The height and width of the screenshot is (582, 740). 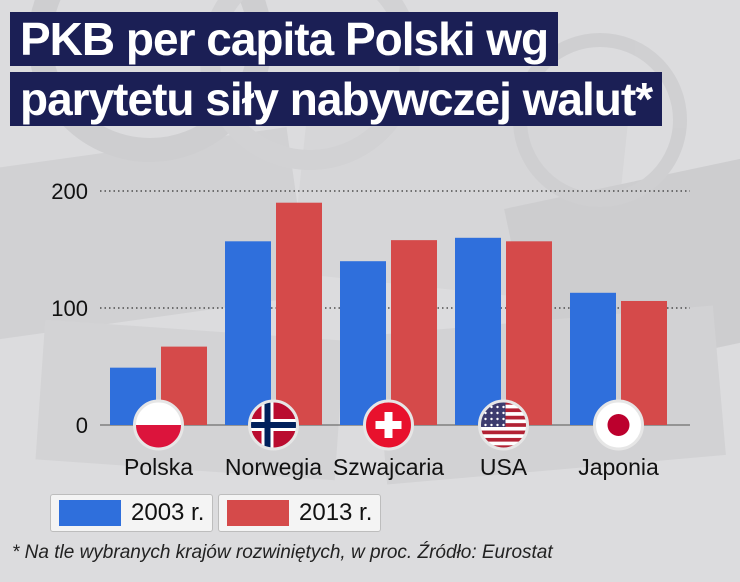 I want to click on y-tick-label-100: 100, so click(x=69, y=308).